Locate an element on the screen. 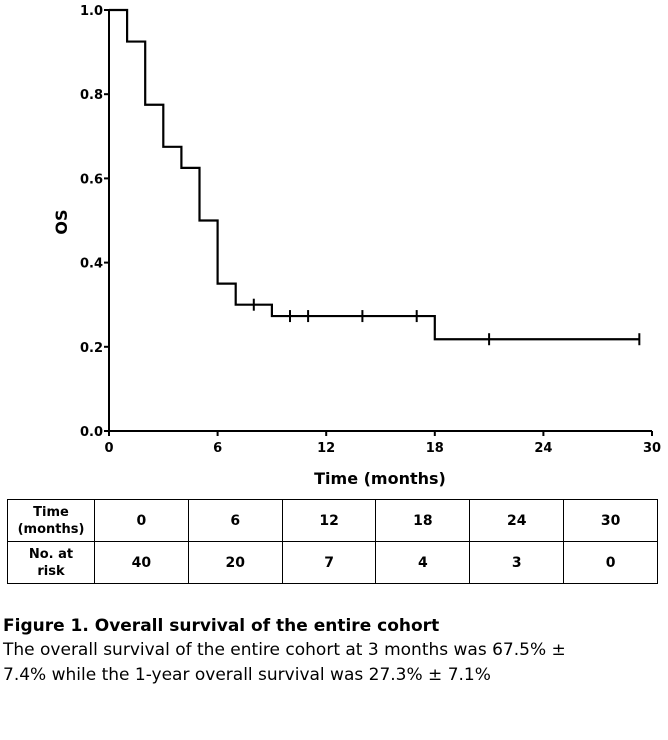 This screenshot has height=740, width=668. at-risk-cell: 20 is located at coordinates (235, 562).